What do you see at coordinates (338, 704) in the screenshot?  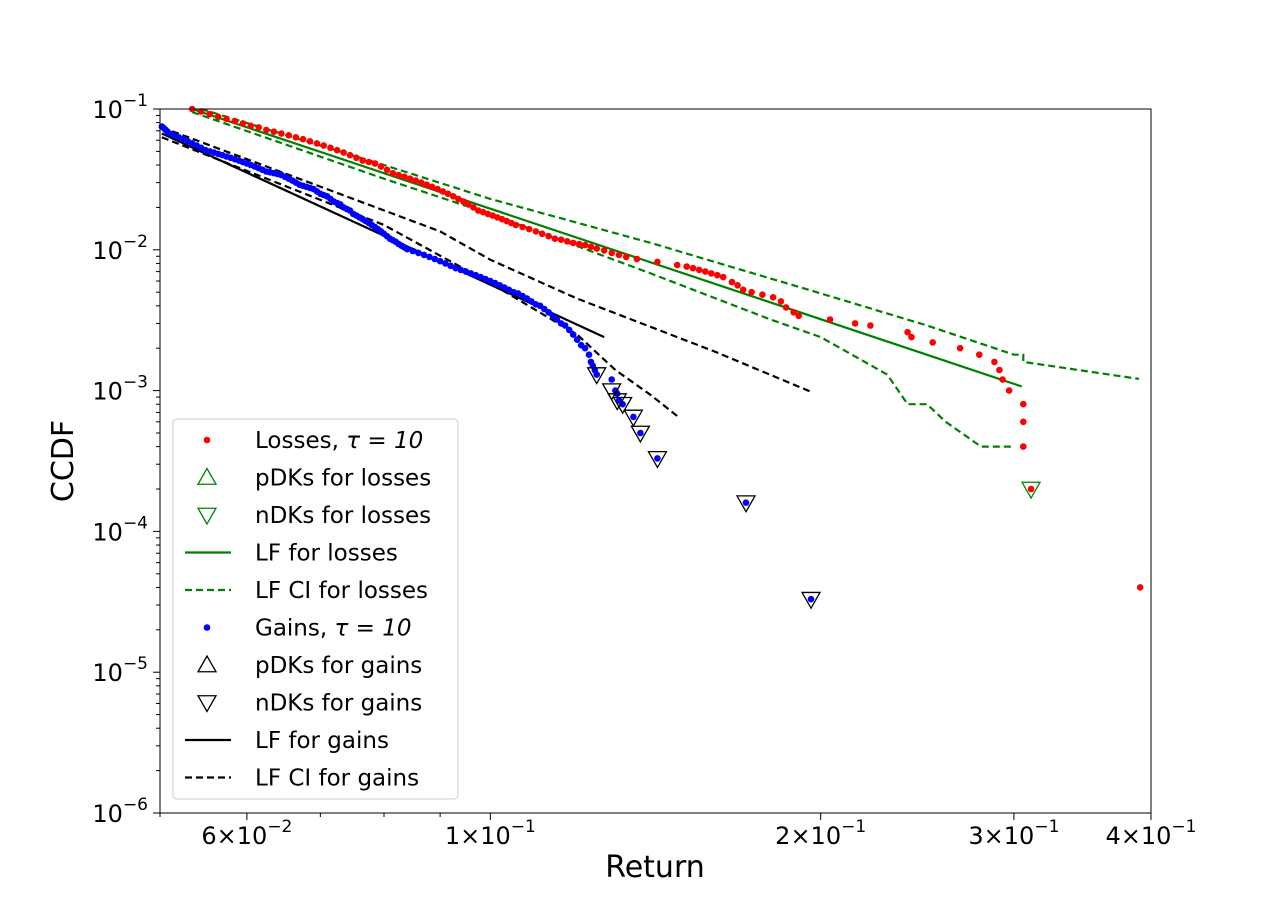 I see `legend-label-ndk_gains: nDKs for gains` at bounding box center [338, 704].